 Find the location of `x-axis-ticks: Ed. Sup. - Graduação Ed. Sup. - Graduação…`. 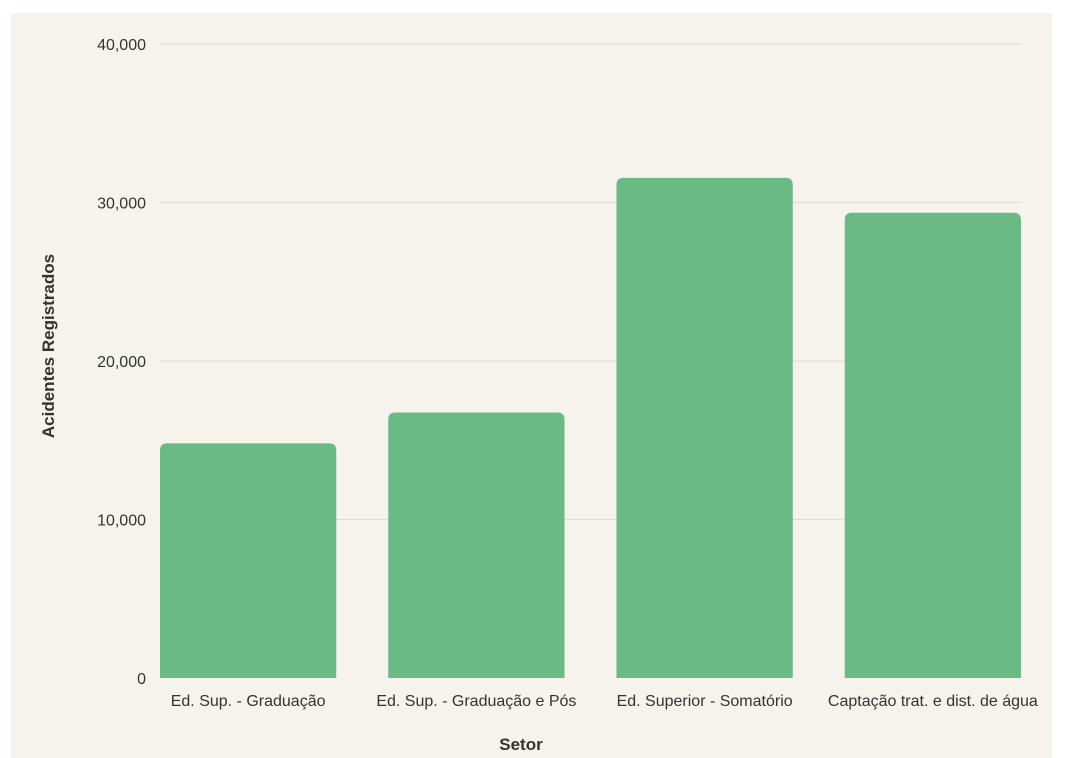

x-axis-ticks: Ed. Sup. - Graduação Ed. Sup. - Graduação… is located at coordinates (604, 701).